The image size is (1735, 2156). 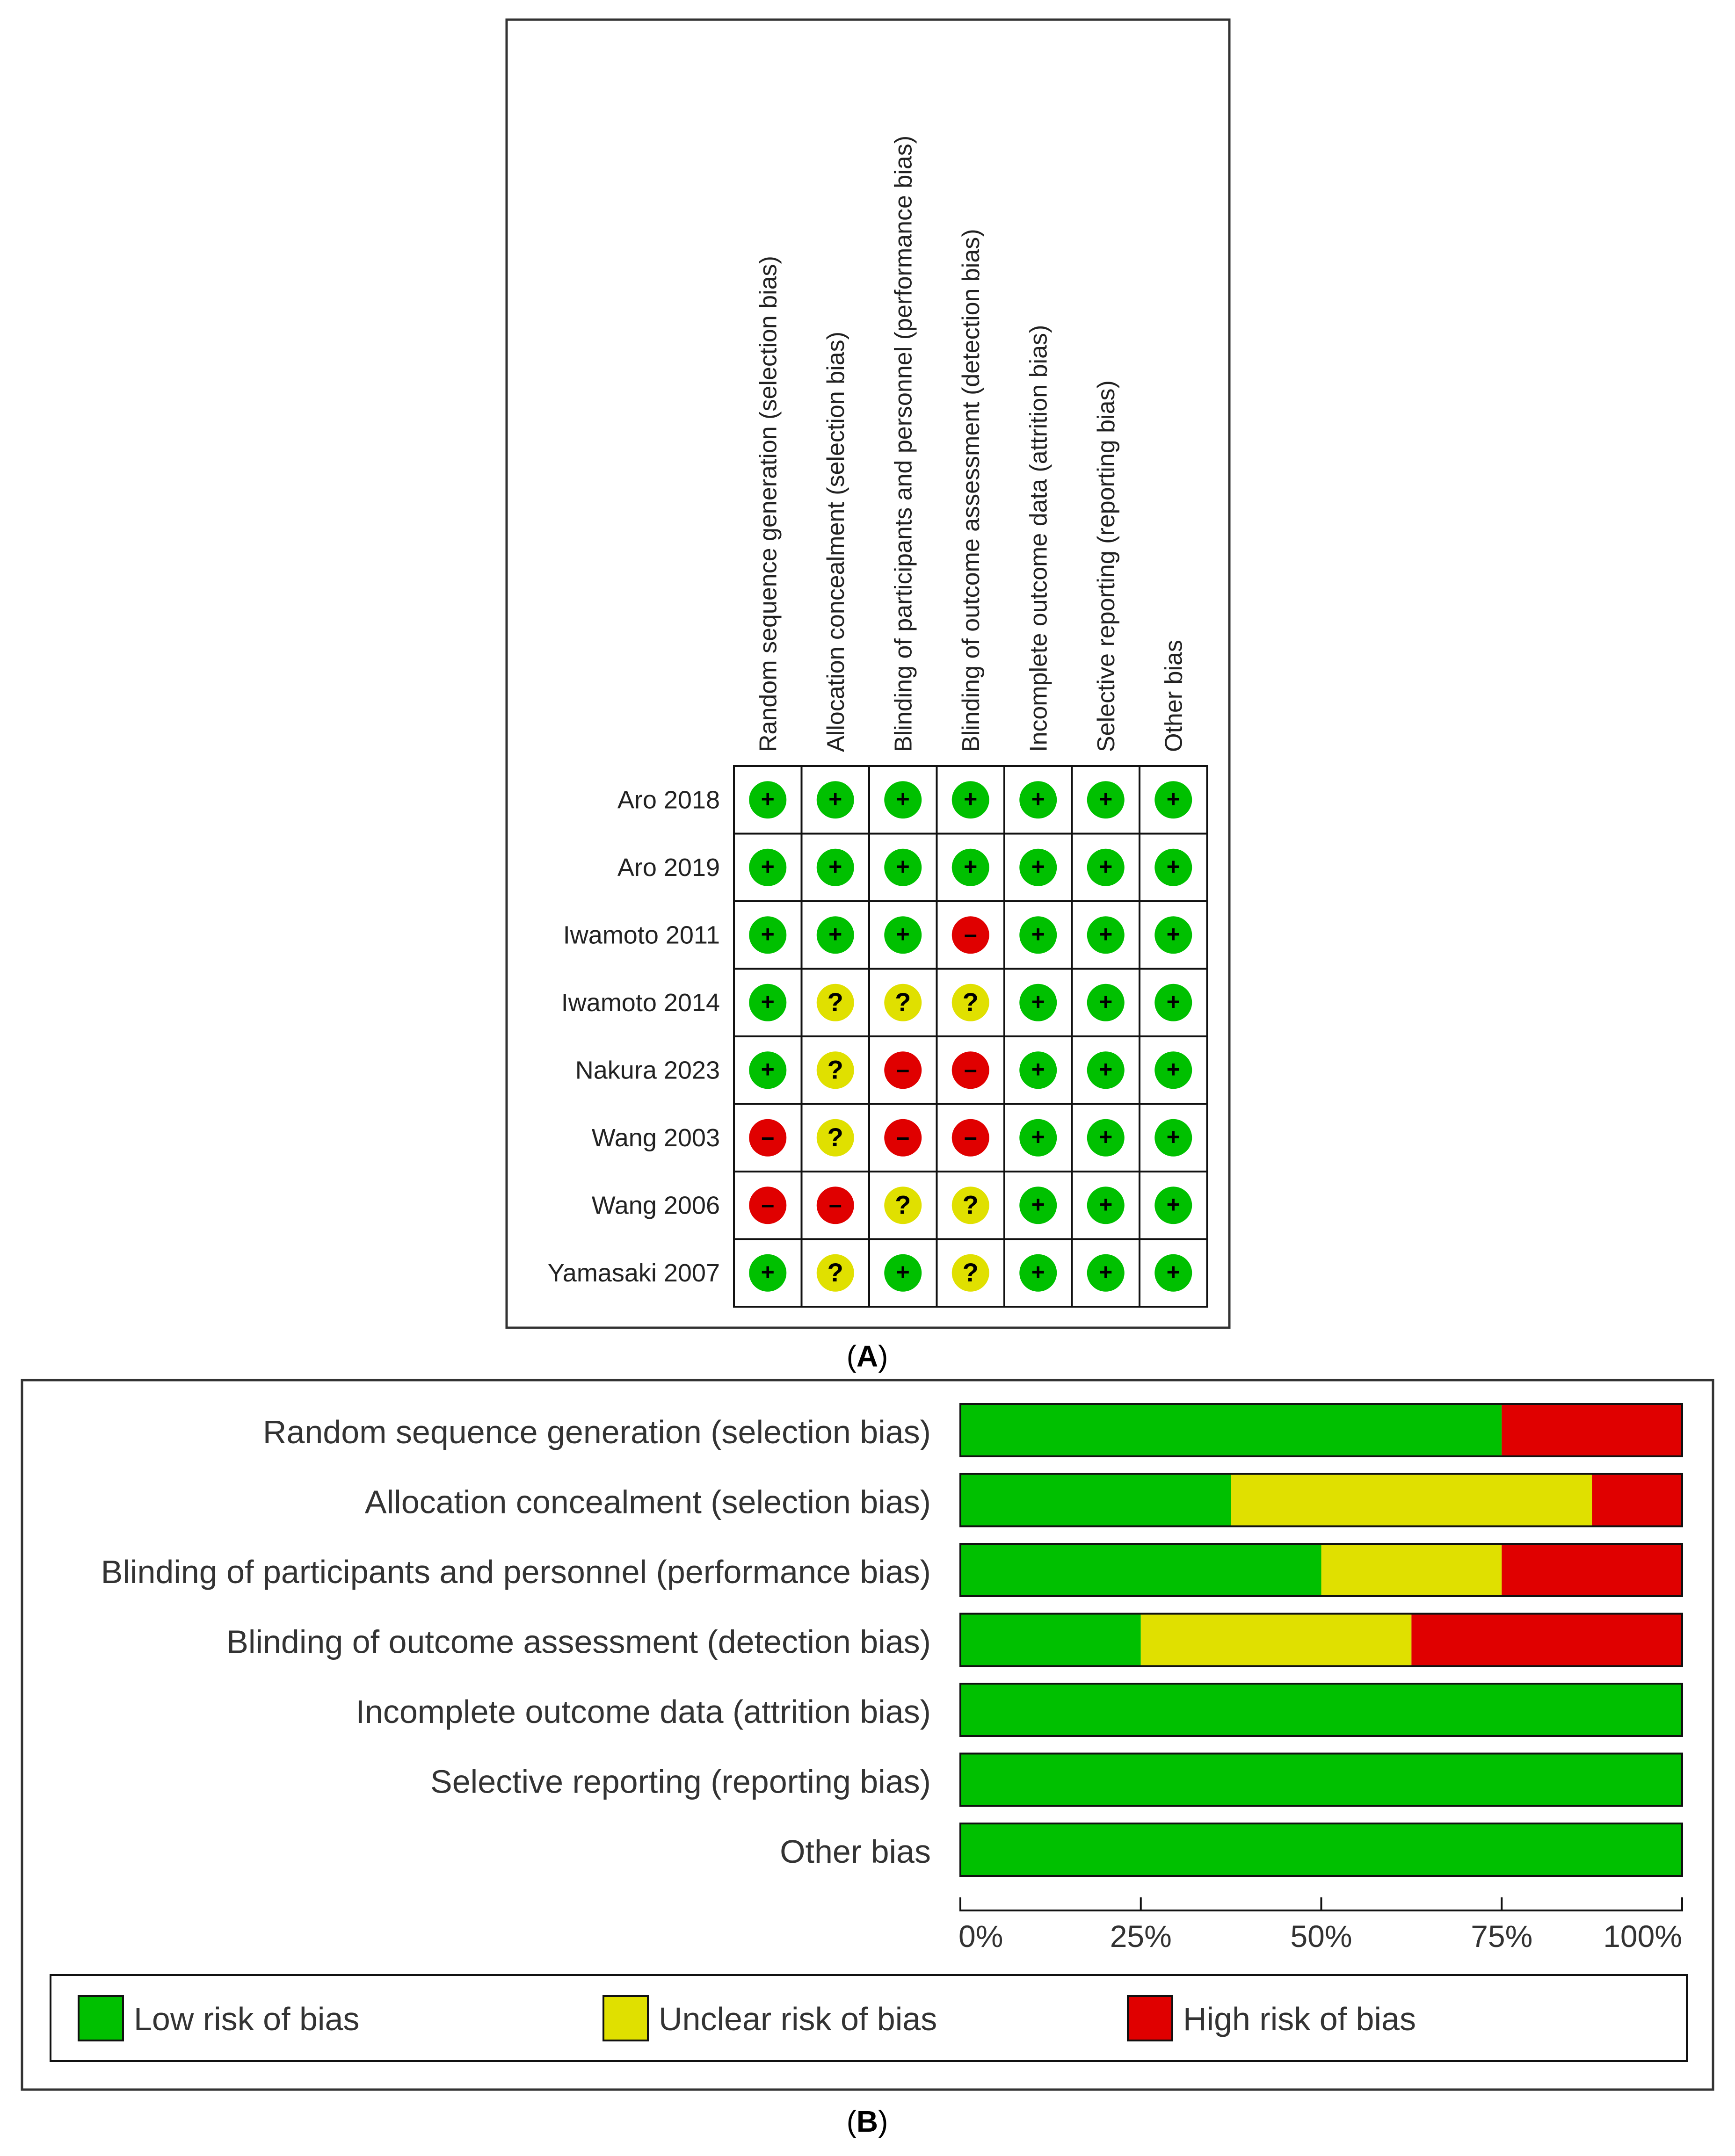 What do you see at coordinates (246, 2019) in the screenshot?
I see `legend-label: Low risk of bias` at bounding box center [246, 2019].